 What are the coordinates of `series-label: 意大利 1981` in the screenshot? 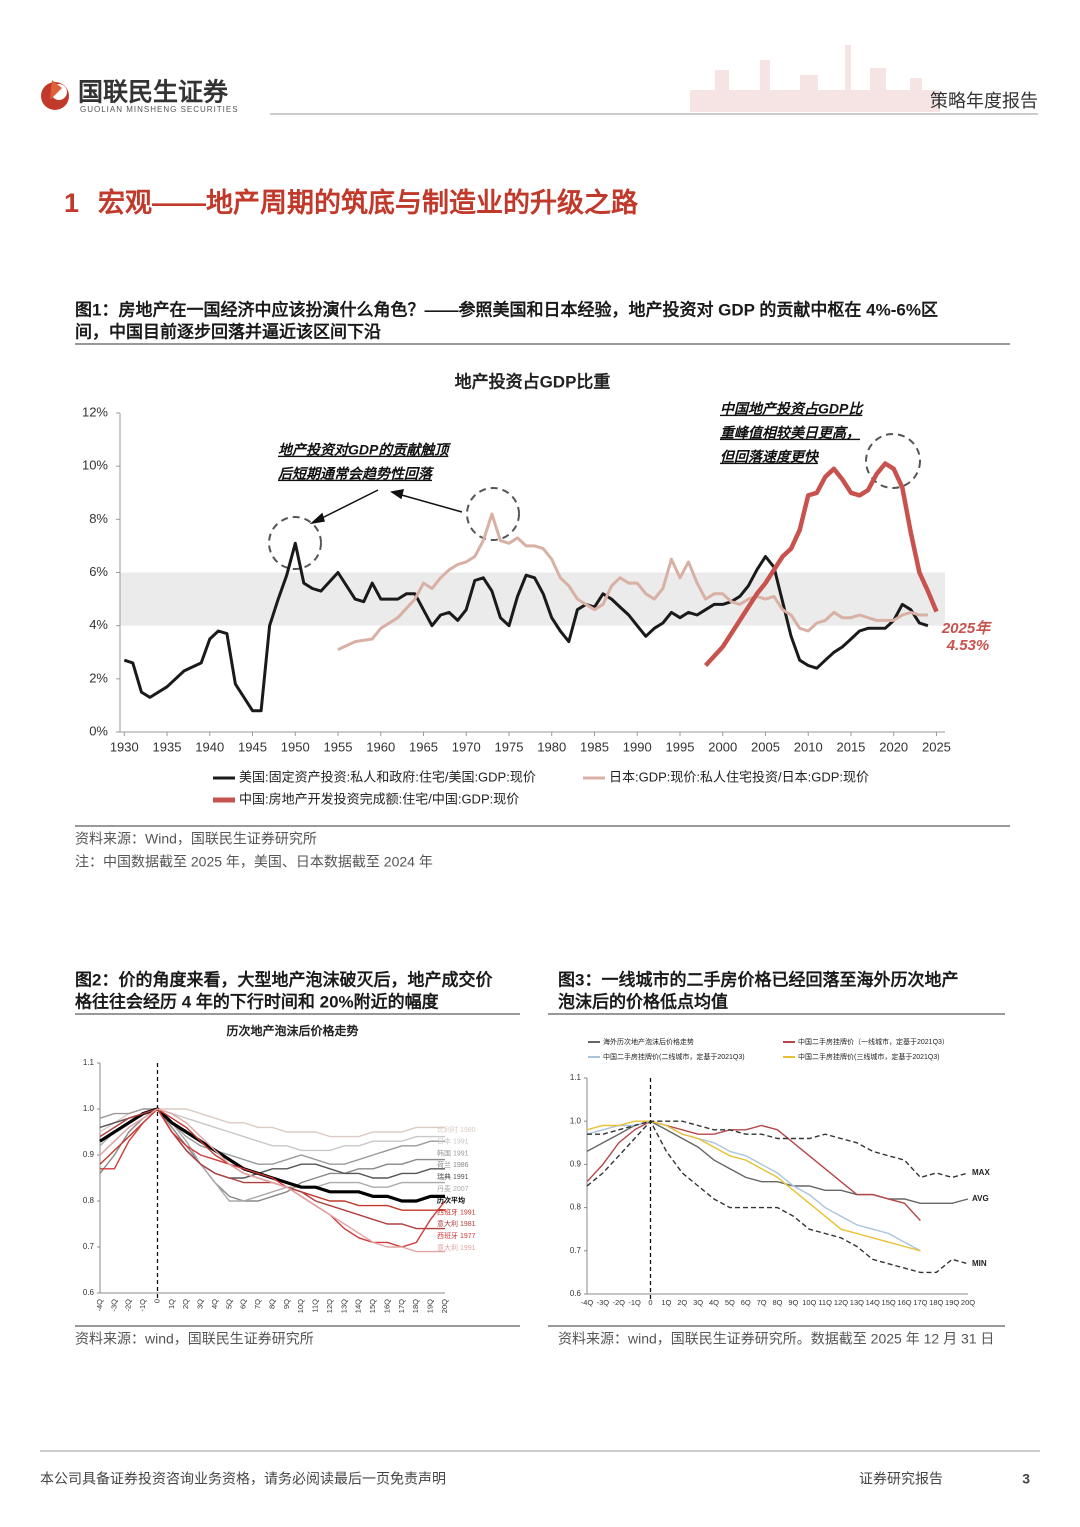 It's located at (456, 1223).